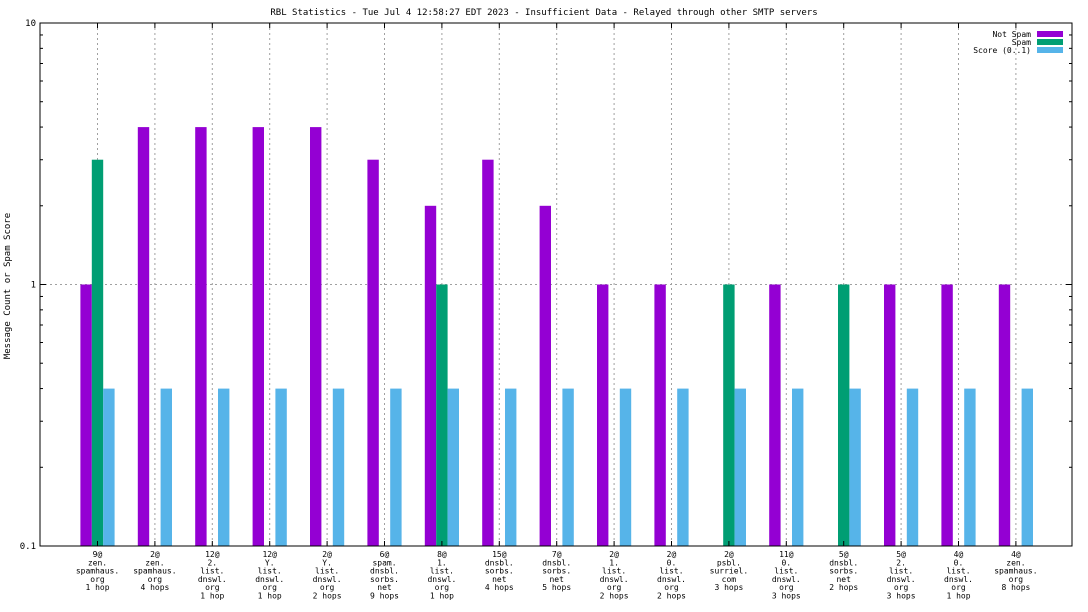 The image size is (1088, 612). Describe the element at coordinates (33, 286) in the screenshot. I see `y-tick-label: 1` at that location.